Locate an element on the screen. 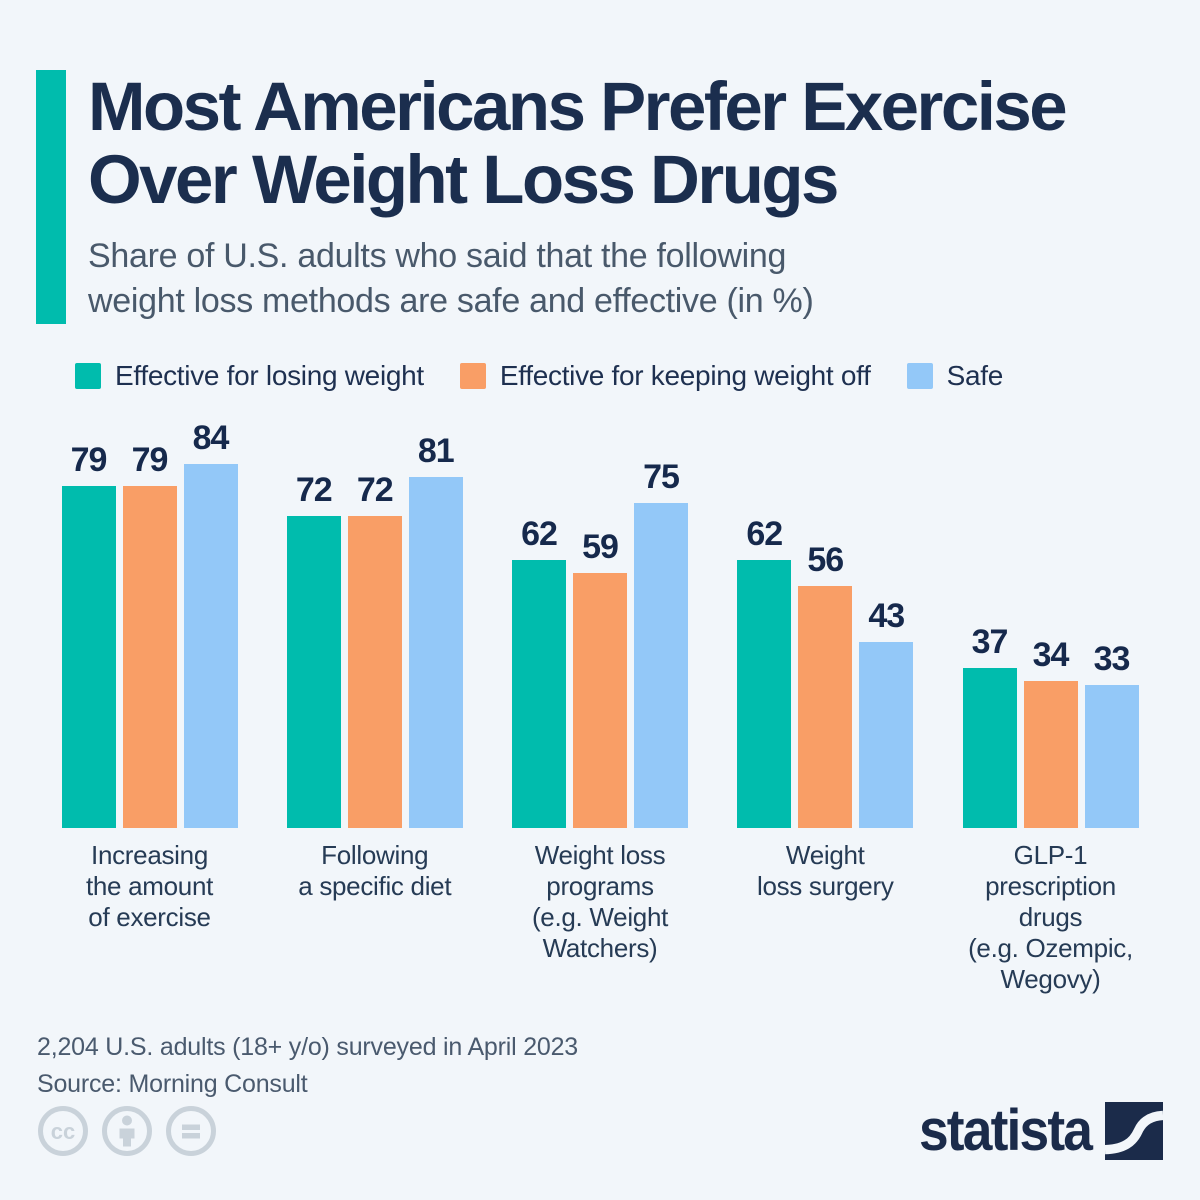 The height and width of the screenshot is (1200, 1200). statista-logo: statista is located at coordinates (1033, 1130).